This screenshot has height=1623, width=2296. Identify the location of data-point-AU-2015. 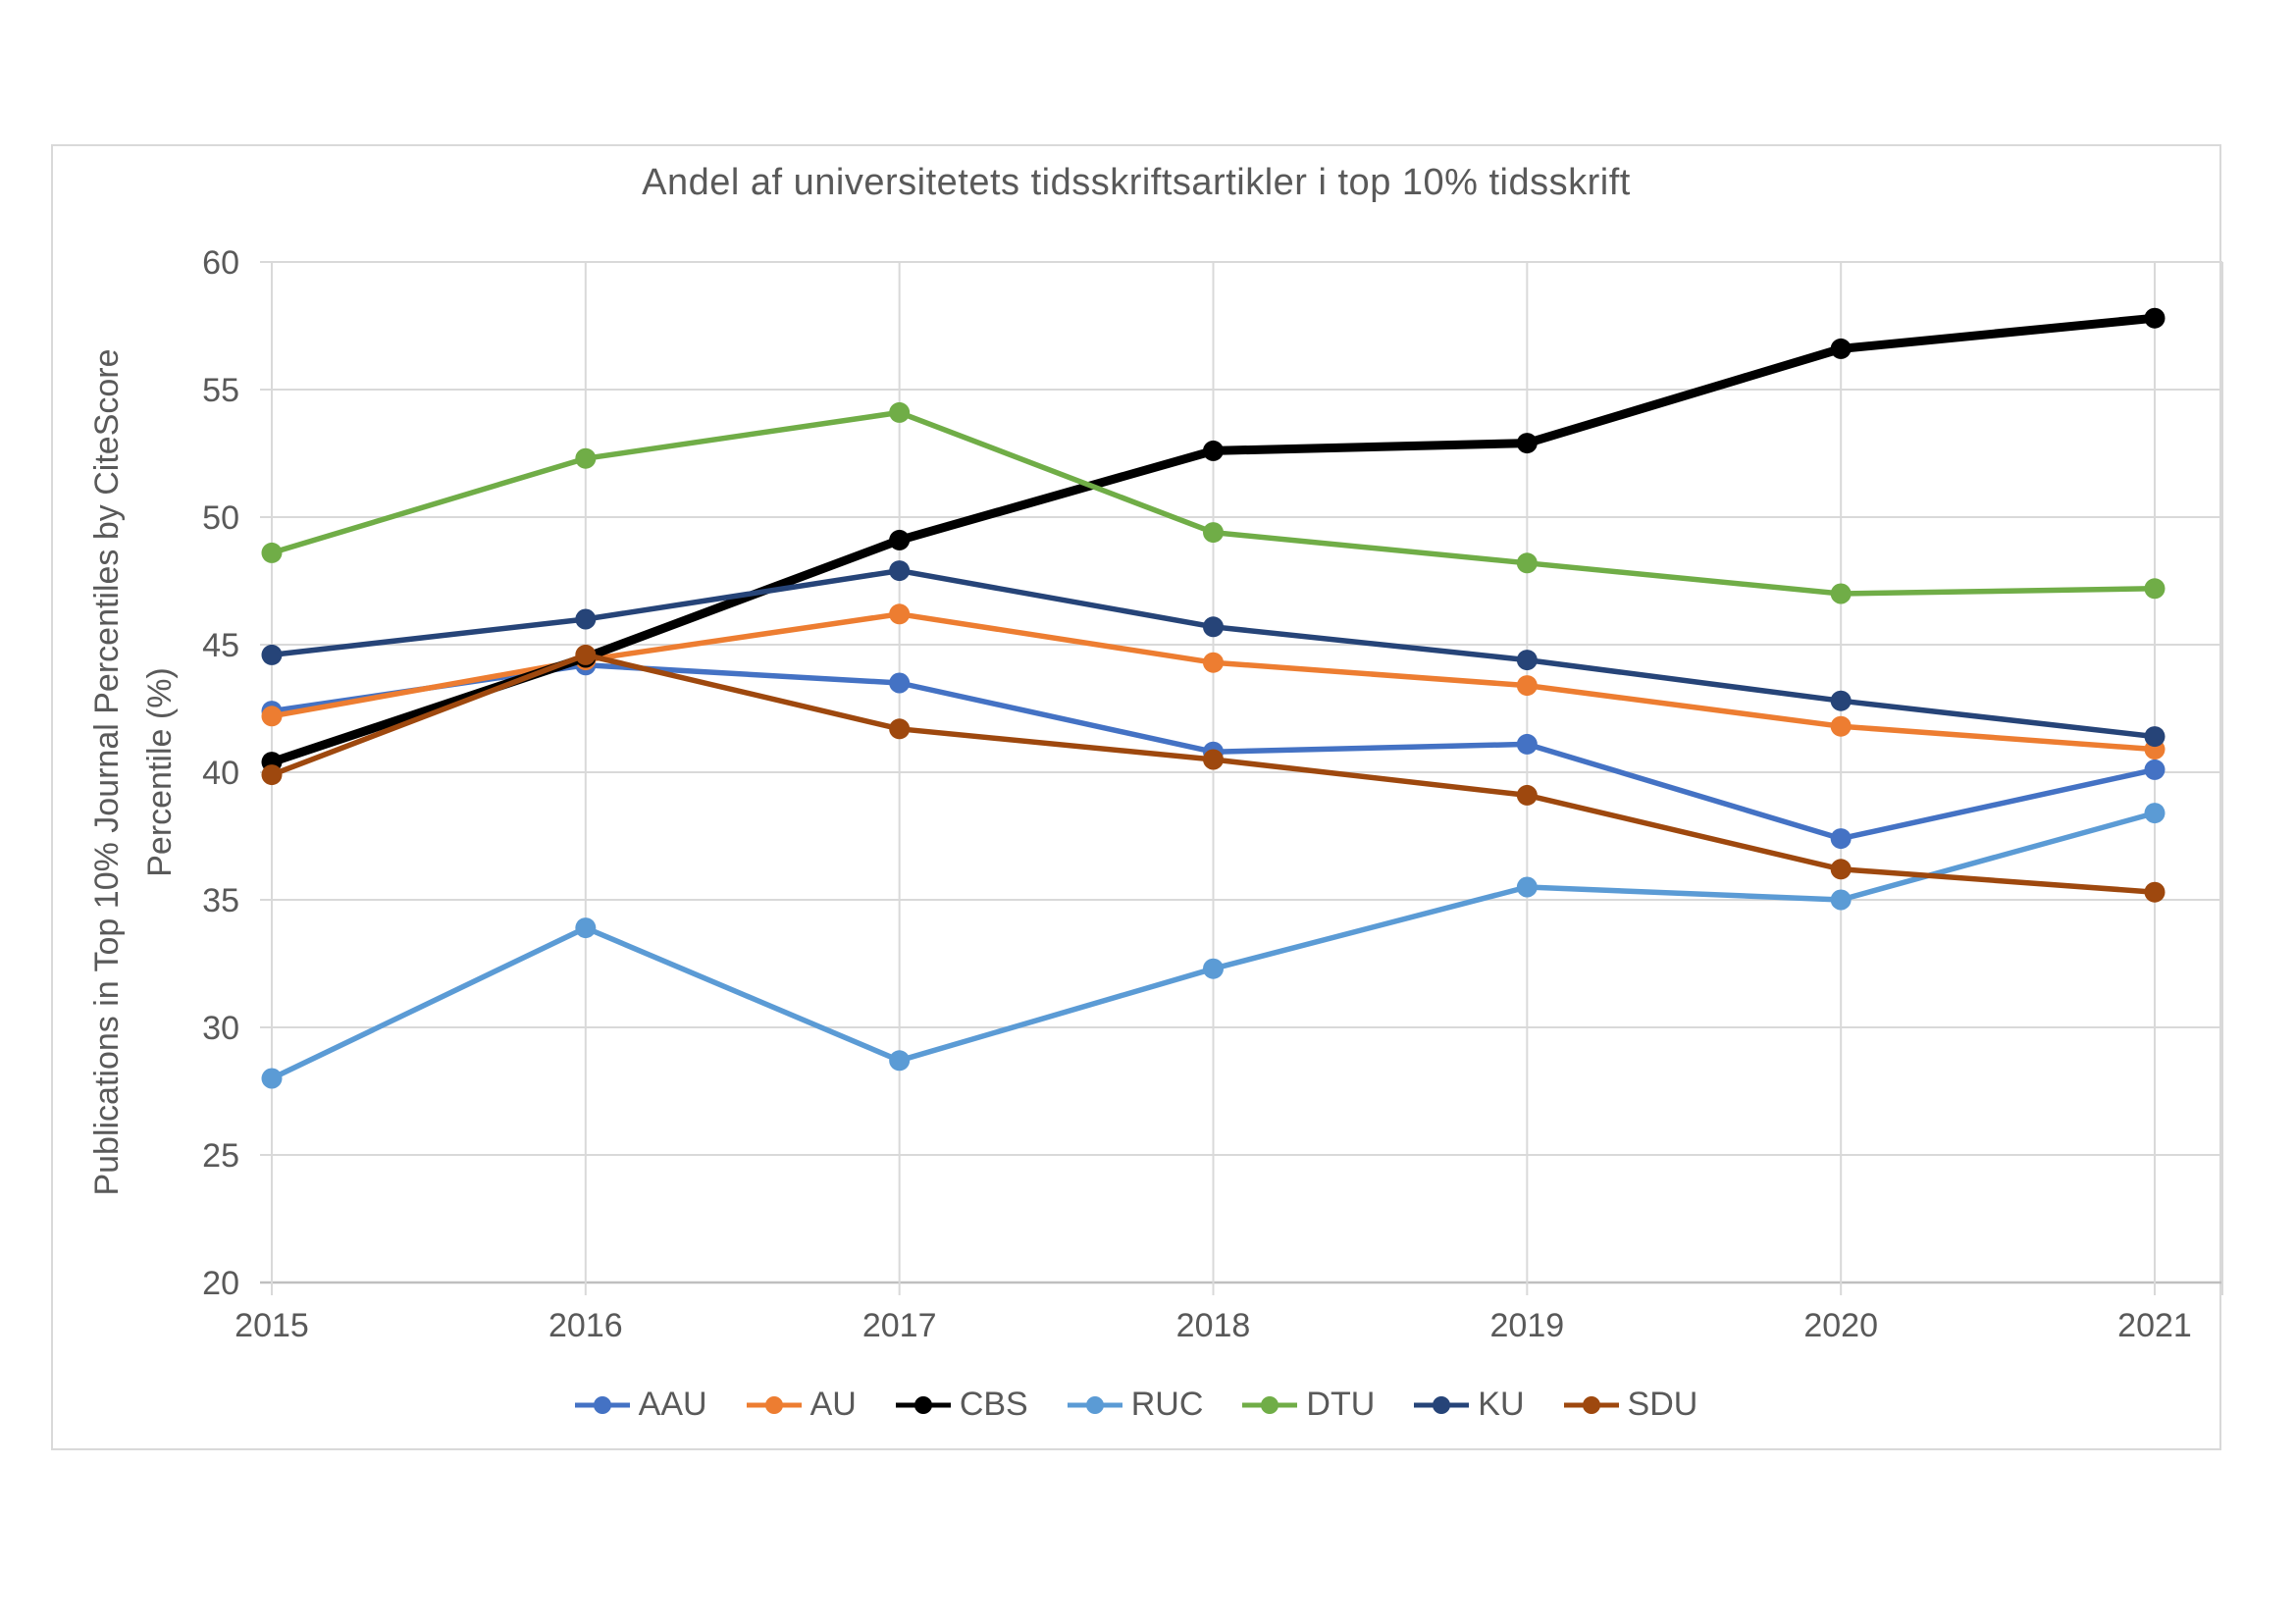
(272, 716).